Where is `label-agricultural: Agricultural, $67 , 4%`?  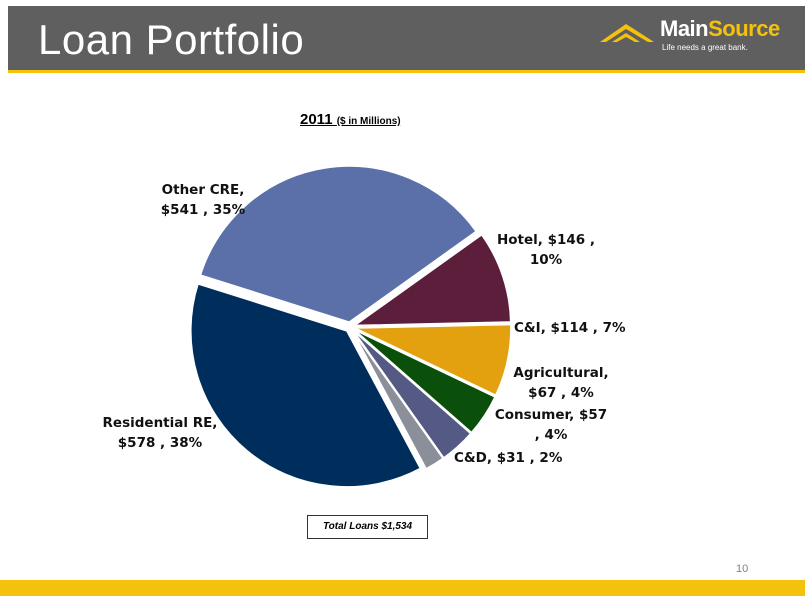 label-agricultural: Agricultural, $67 , 4% is located at coordinates (561, 383).